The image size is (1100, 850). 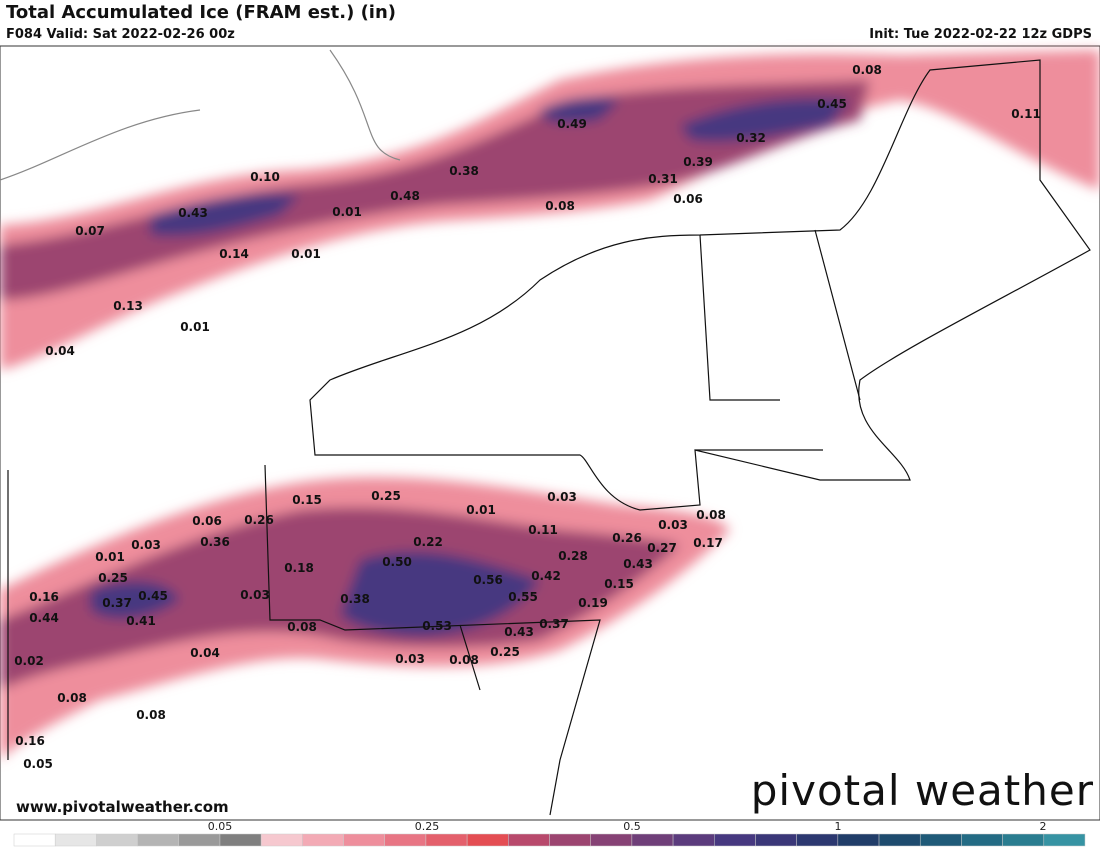 I want to click on ice-label: 0.27, so click(x=662, y=548).